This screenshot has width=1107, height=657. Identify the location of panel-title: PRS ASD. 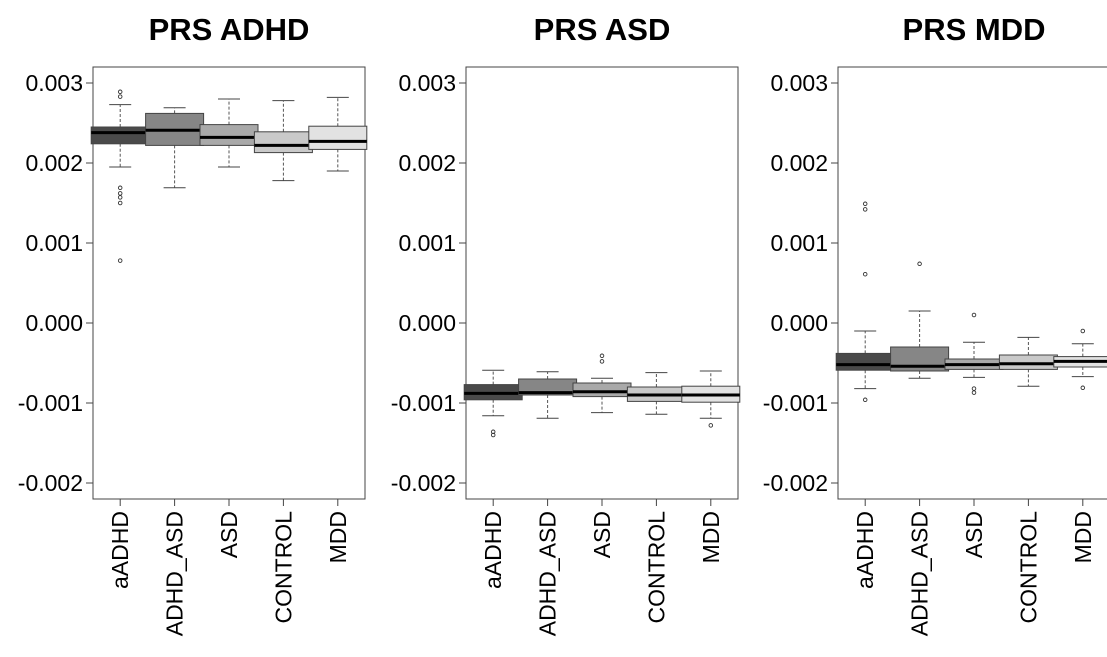
(602, 29).